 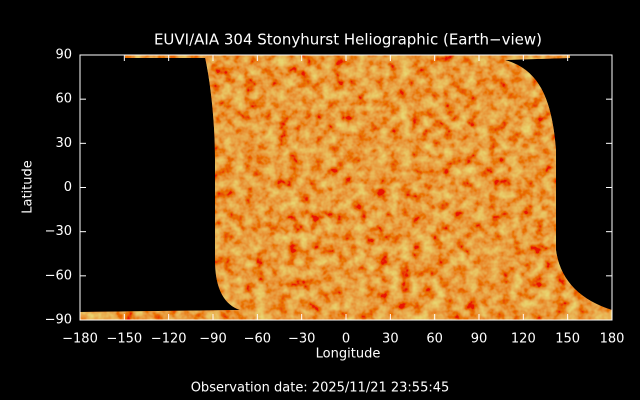 I want to click on y-tick-label: 90, so click(x=63, y=55).